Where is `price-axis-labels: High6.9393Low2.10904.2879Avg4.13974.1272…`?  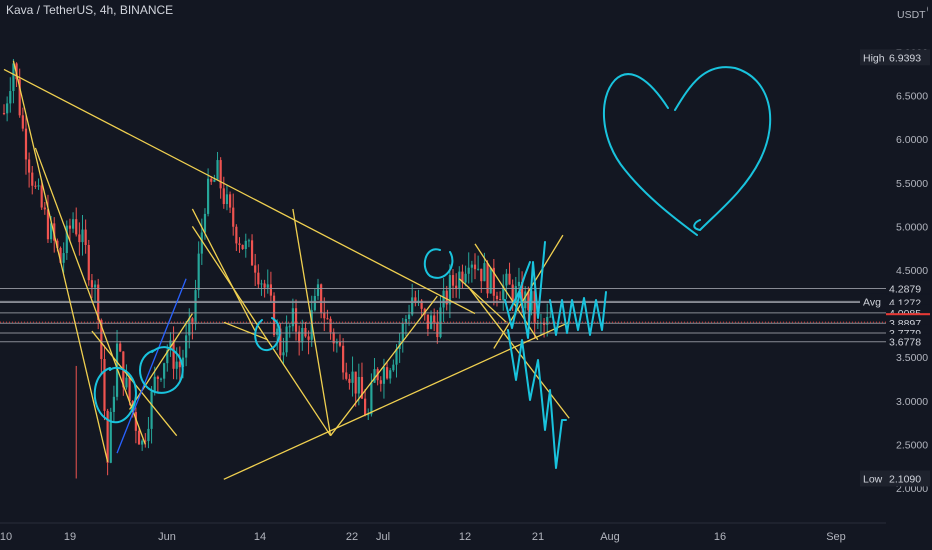
price-axis-labels: High6.9393Low2.10904.2879Avg4.13974.1272… is located at coordinates (895, 268).